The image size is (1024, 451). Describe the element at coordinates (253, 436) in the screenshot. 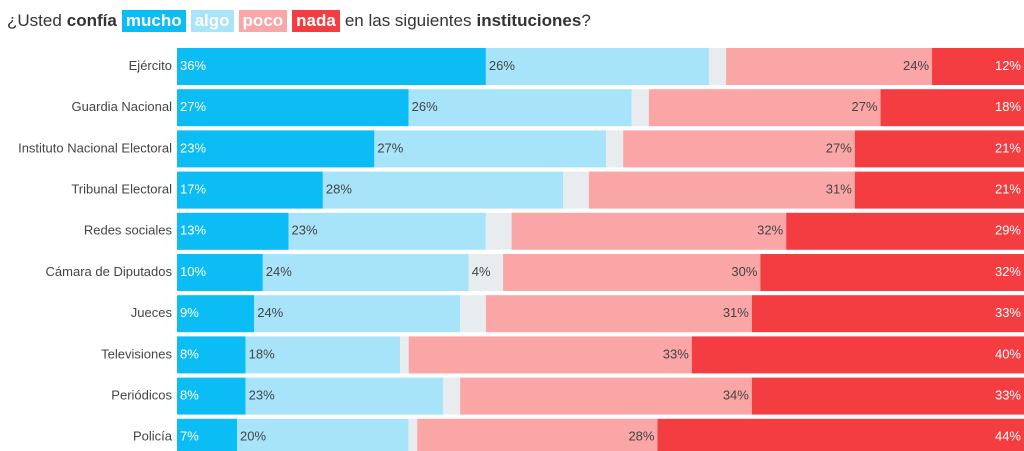

I see `data-label: 20%` at that location.